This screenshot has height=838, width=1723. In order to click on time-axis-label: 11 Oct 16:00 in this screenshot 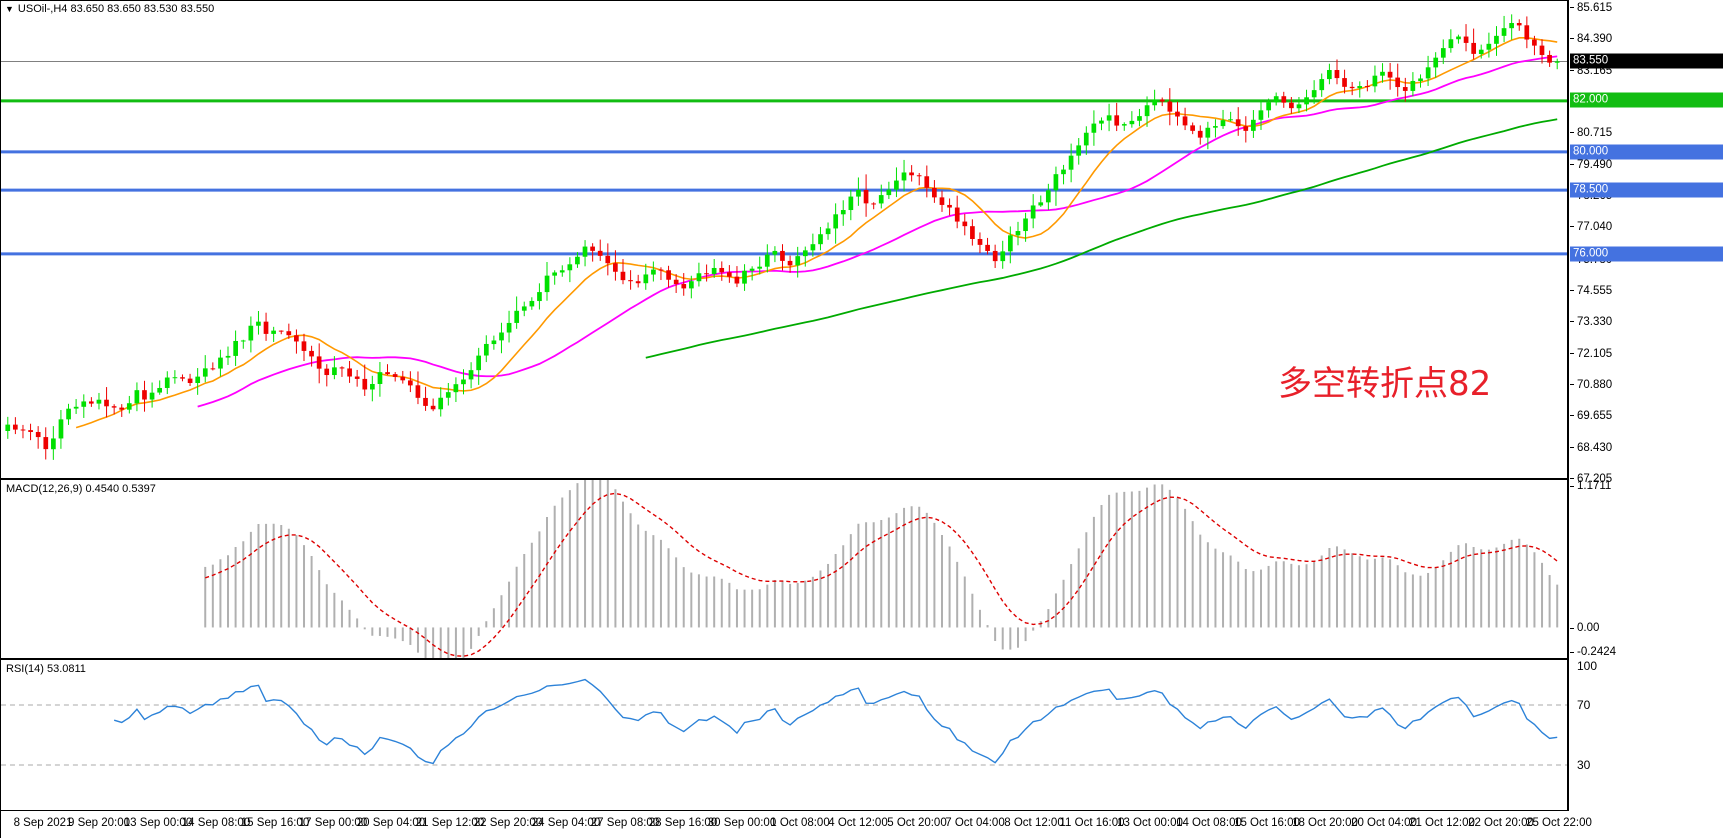, I will do `click(1092, 823)`.